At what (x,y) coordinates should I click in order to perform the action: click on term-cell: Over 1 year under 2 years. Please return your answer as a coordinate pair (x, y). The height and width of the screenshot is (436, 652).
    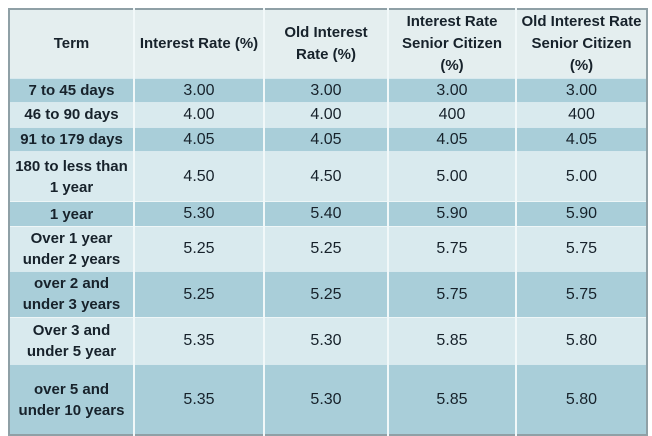
    Looking at the image, I should click on (71, 248).